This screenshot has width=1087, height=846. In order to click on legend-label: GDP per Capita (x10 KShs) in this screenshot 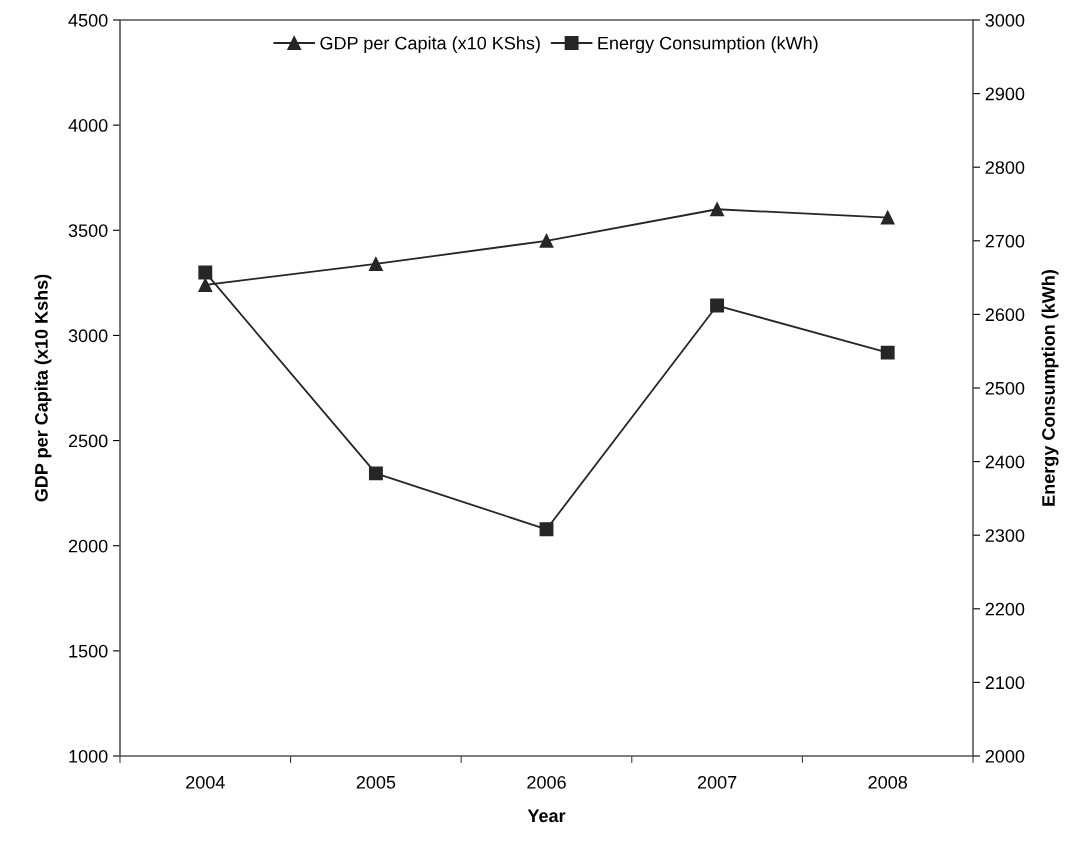, I will do `click(430, 45)`.